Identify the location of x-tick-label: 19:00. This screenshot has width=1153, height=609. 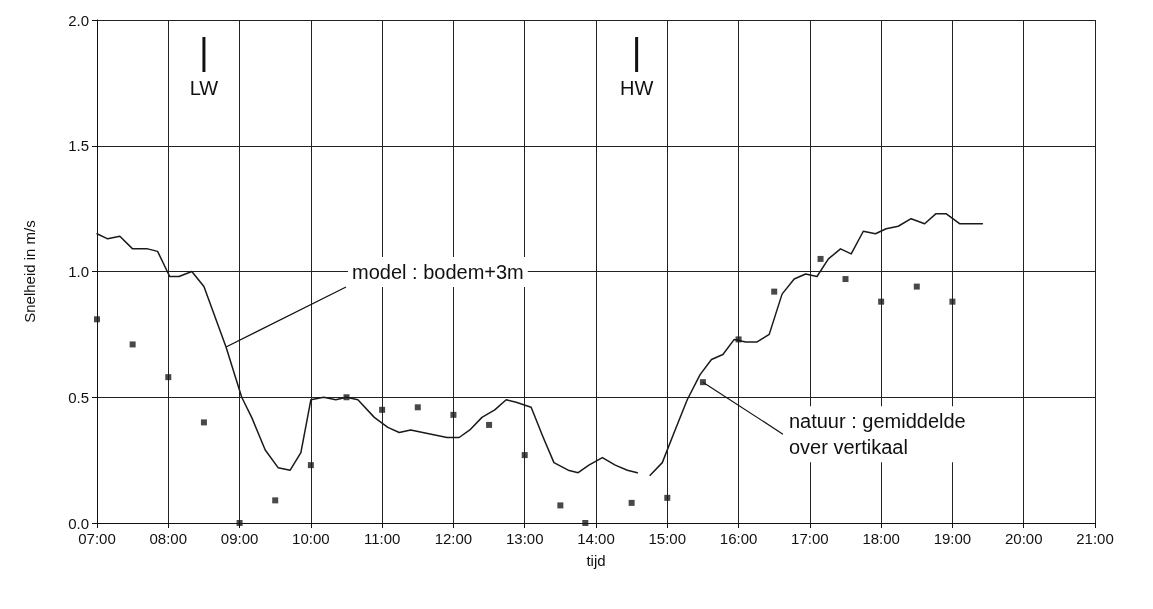
(952, 538).